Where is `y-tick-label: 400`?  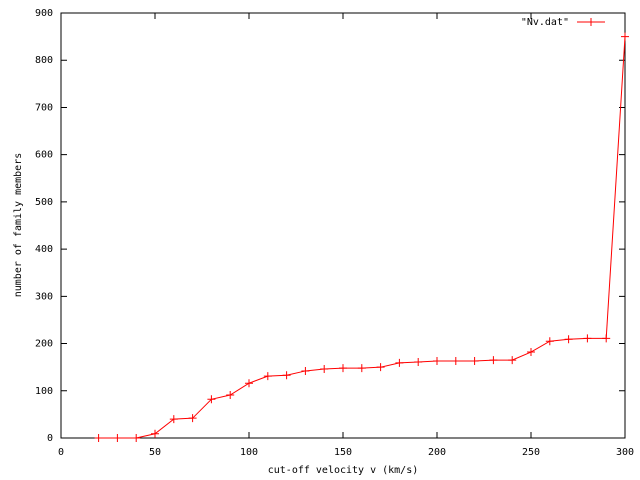 y-tick-label: 400 is located at coordinates (44, 249).